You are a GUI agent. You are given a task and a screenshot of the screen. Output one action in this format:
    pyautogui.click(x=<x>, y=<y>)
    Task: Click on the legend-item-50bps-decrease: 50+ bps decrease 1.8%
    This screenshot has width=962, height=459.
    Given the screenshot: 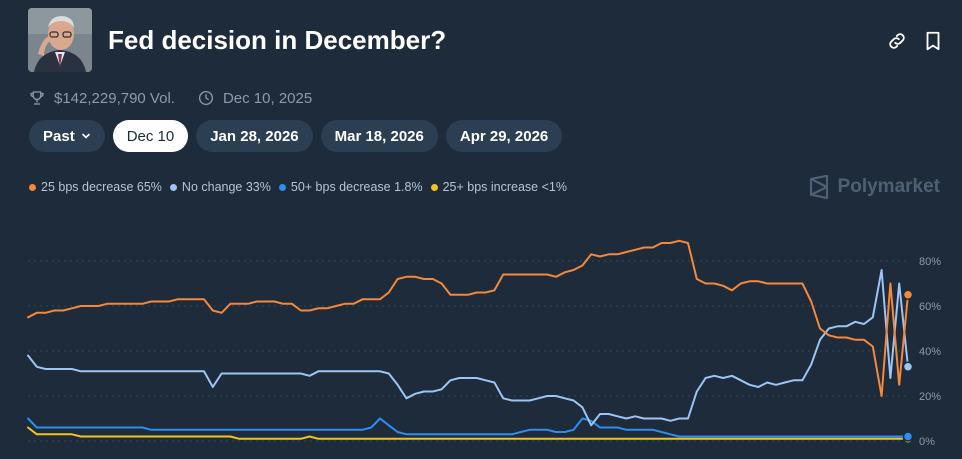 What is the action you would take?
    pyautogui.click(x=350, y=187)
    